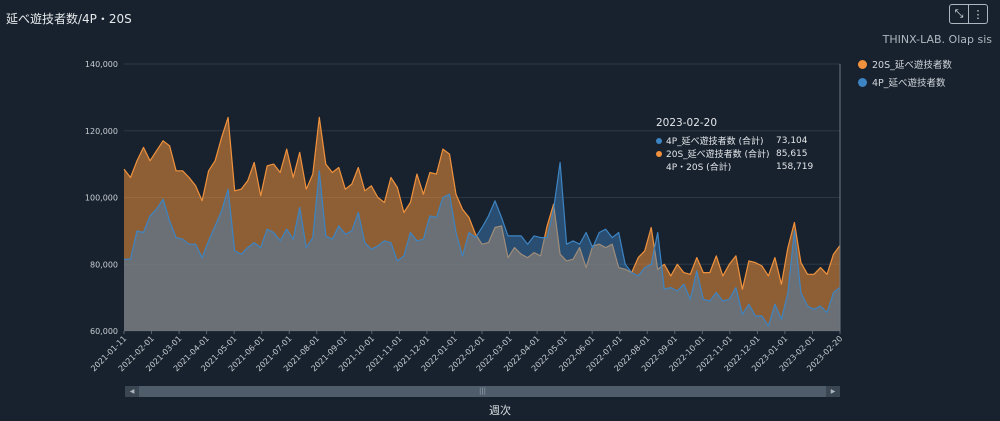 This screenshot has height=421, width=1000. Describe the element at coordinates (659, 140) in the screenshot. I see `tooltip-dot-4p` at that location.